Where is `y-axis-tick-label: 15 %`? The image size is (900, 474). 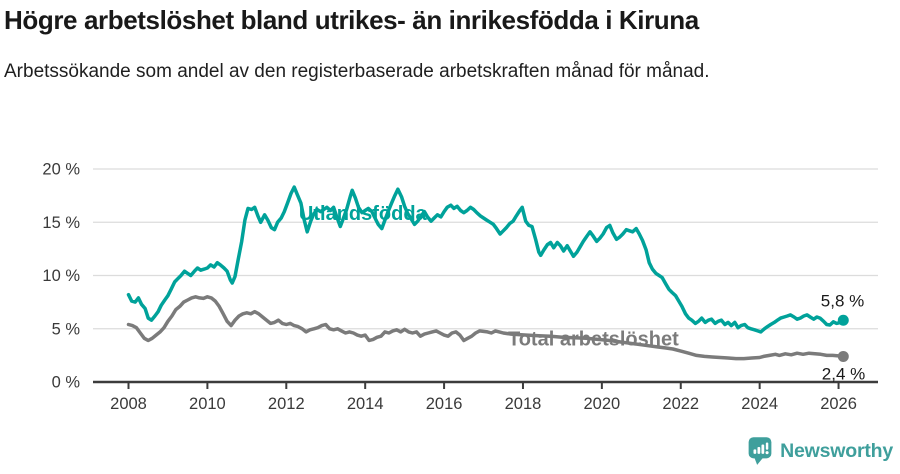 y-axis-tick-label: 15 % is located at coordinates (61, 223).